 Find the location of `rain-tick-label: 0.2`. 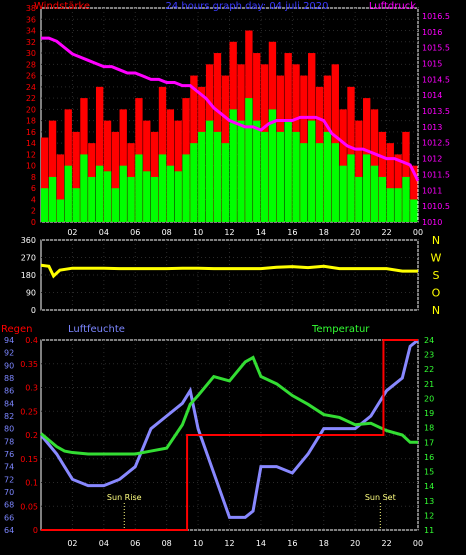

rain-tick-label: 0.2 is located at coordinates (31, 435).